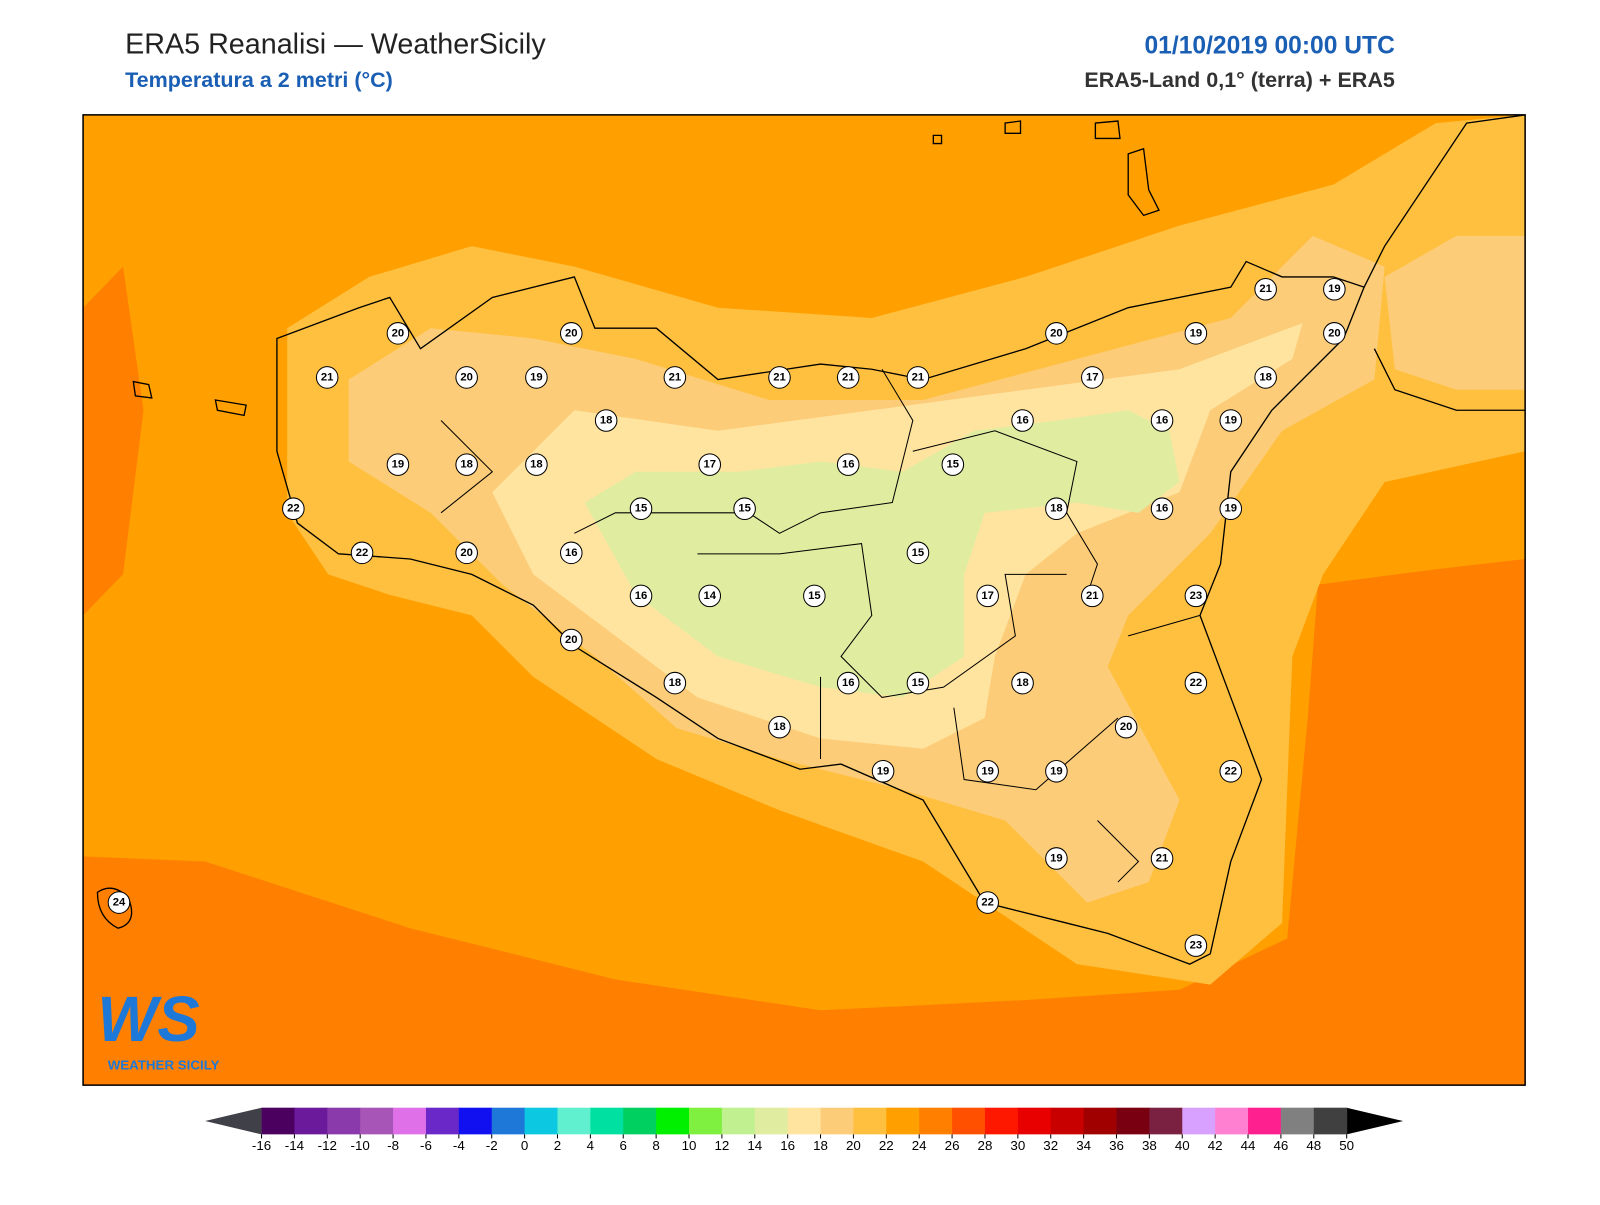 Image resolution: width=1600 pixels, height=1205 pixels. What do you see at coordinates (591, 1145) in the screenshot?
I see `colorbar-tick-label: 4` at bounding box center [591, 1145].